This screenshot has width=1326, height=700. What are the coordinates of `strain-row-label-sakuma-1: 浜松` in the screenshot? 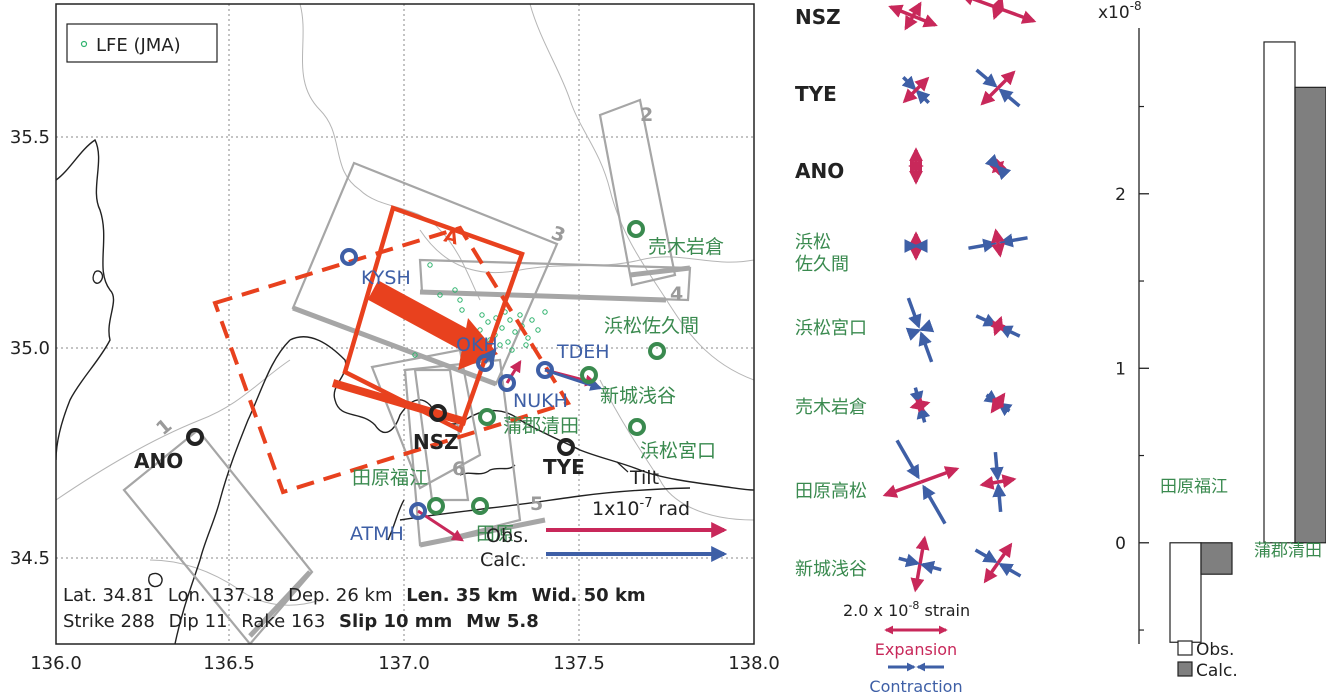 It's located at (813, 242).